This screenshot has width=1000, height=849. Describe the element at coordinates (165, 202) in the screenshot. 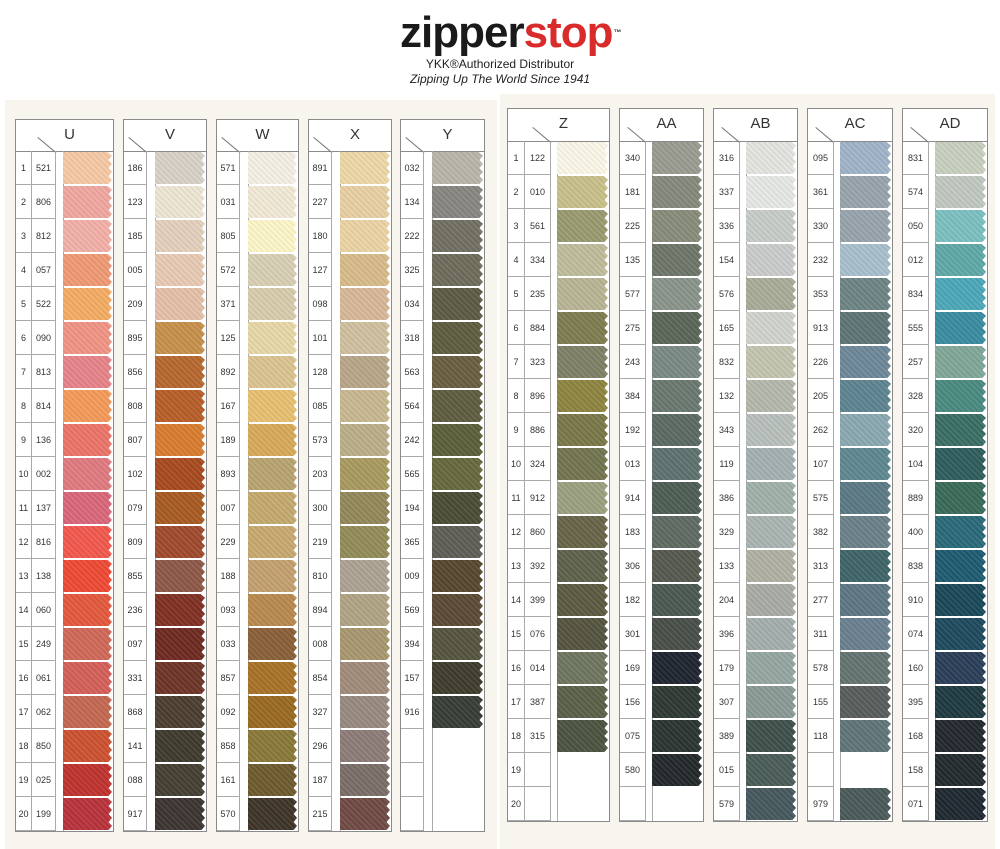

I see `color-row: 123` at that location.